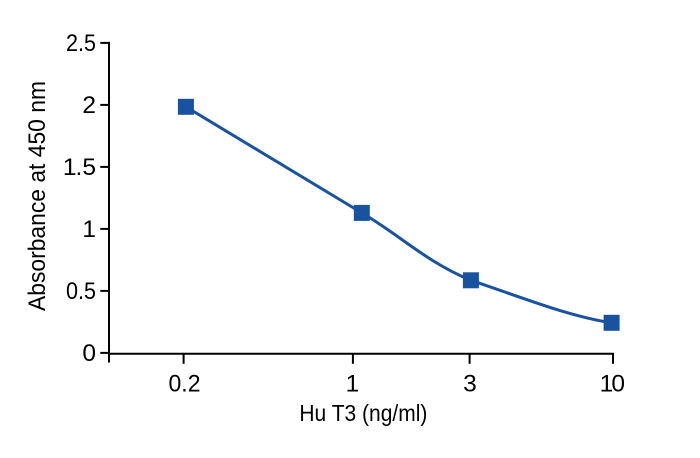 This screenshot has height=458, width=700. What do you see at coordinates (185, 383) in the screenshot?
I see `svg-text: 0.2` at bounding box center [185, 383].